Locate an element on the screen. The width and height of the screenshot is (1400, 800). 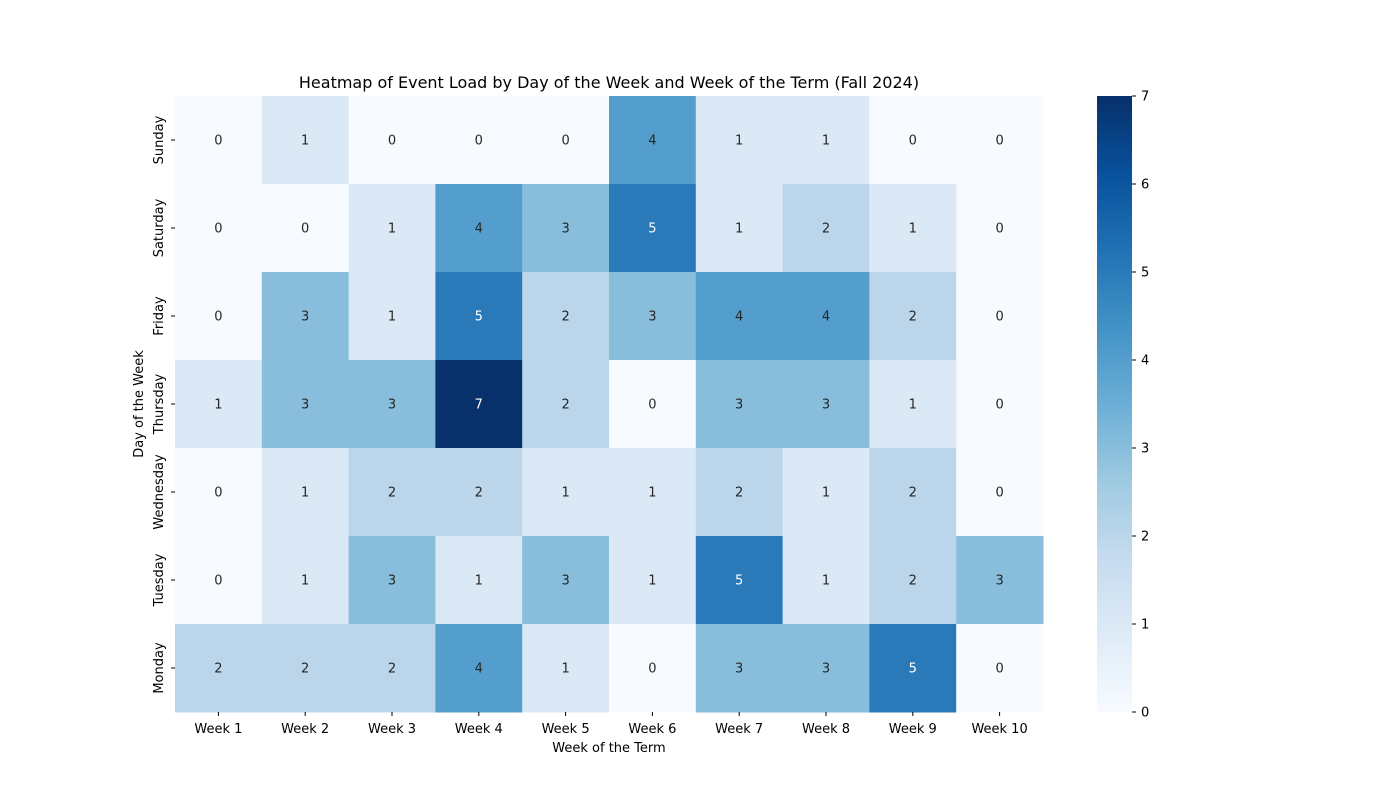
colorbar-tick-label: 4 is located at coordinates (1145, 361).